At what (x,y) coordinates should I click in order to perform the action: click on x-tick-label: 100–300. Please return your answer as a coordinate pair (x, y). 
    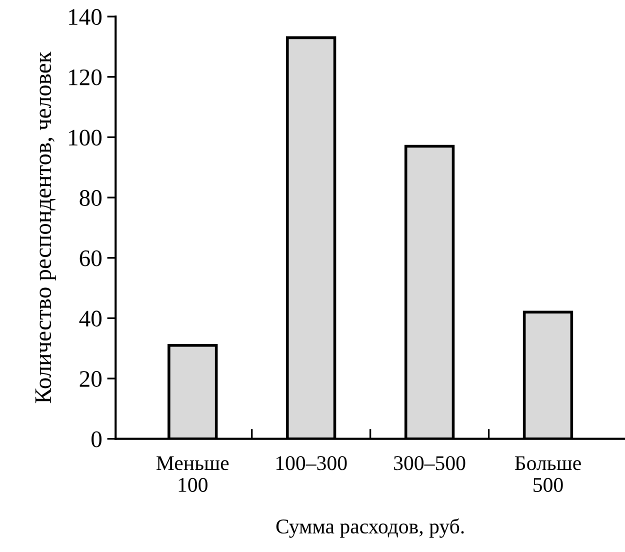
    Looking at the image, I should click on (311, 463).